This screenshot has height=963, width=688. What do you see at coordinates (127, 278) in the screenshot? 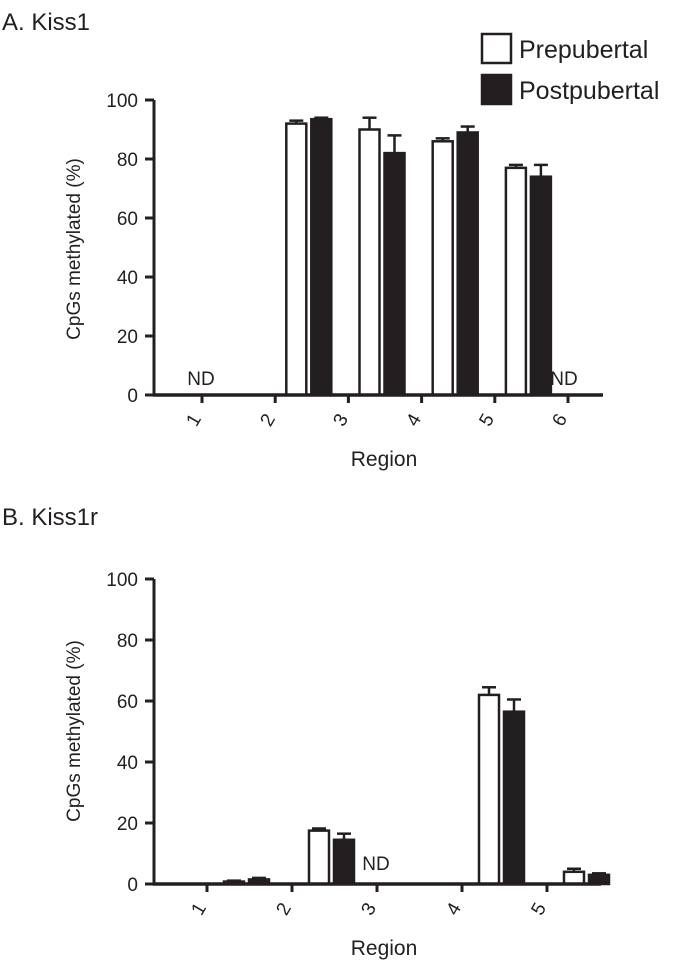
I see `panel-a-ytick-40: 40` at bounding box center [127, 278].